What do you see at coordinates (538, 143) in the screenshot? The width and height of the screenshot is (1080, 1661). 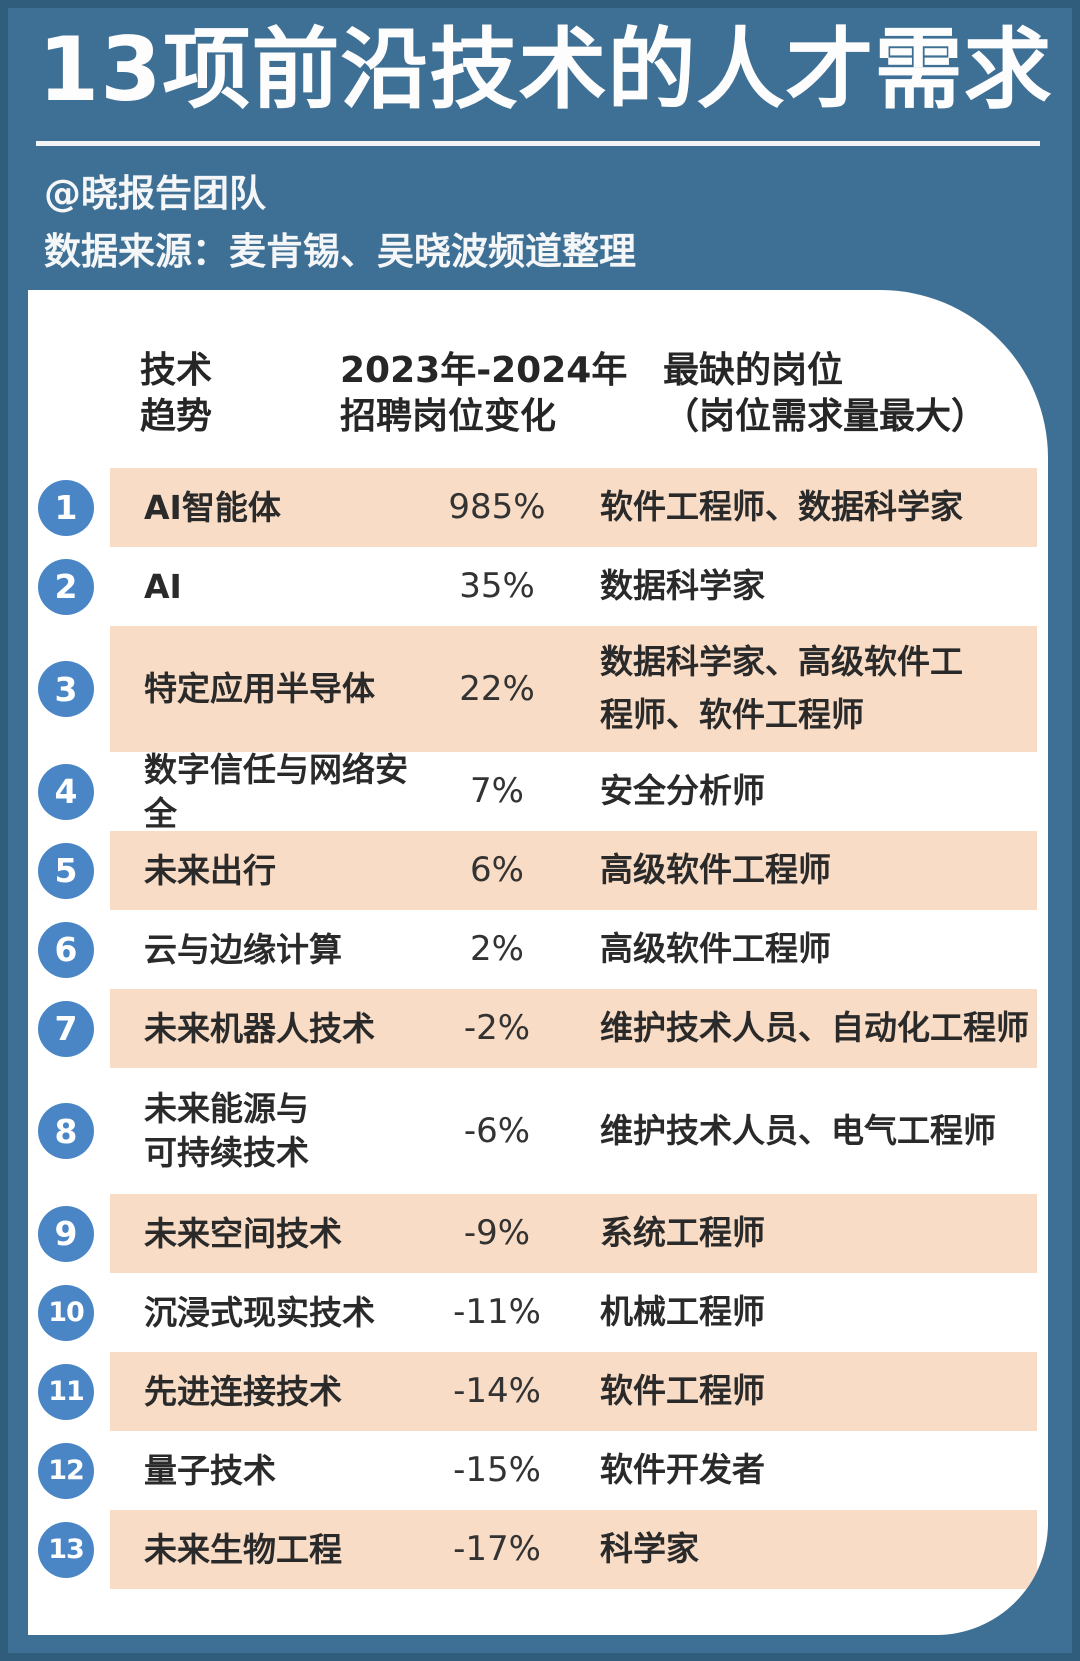 I see `title-divider` at bounding box center [538, 143].